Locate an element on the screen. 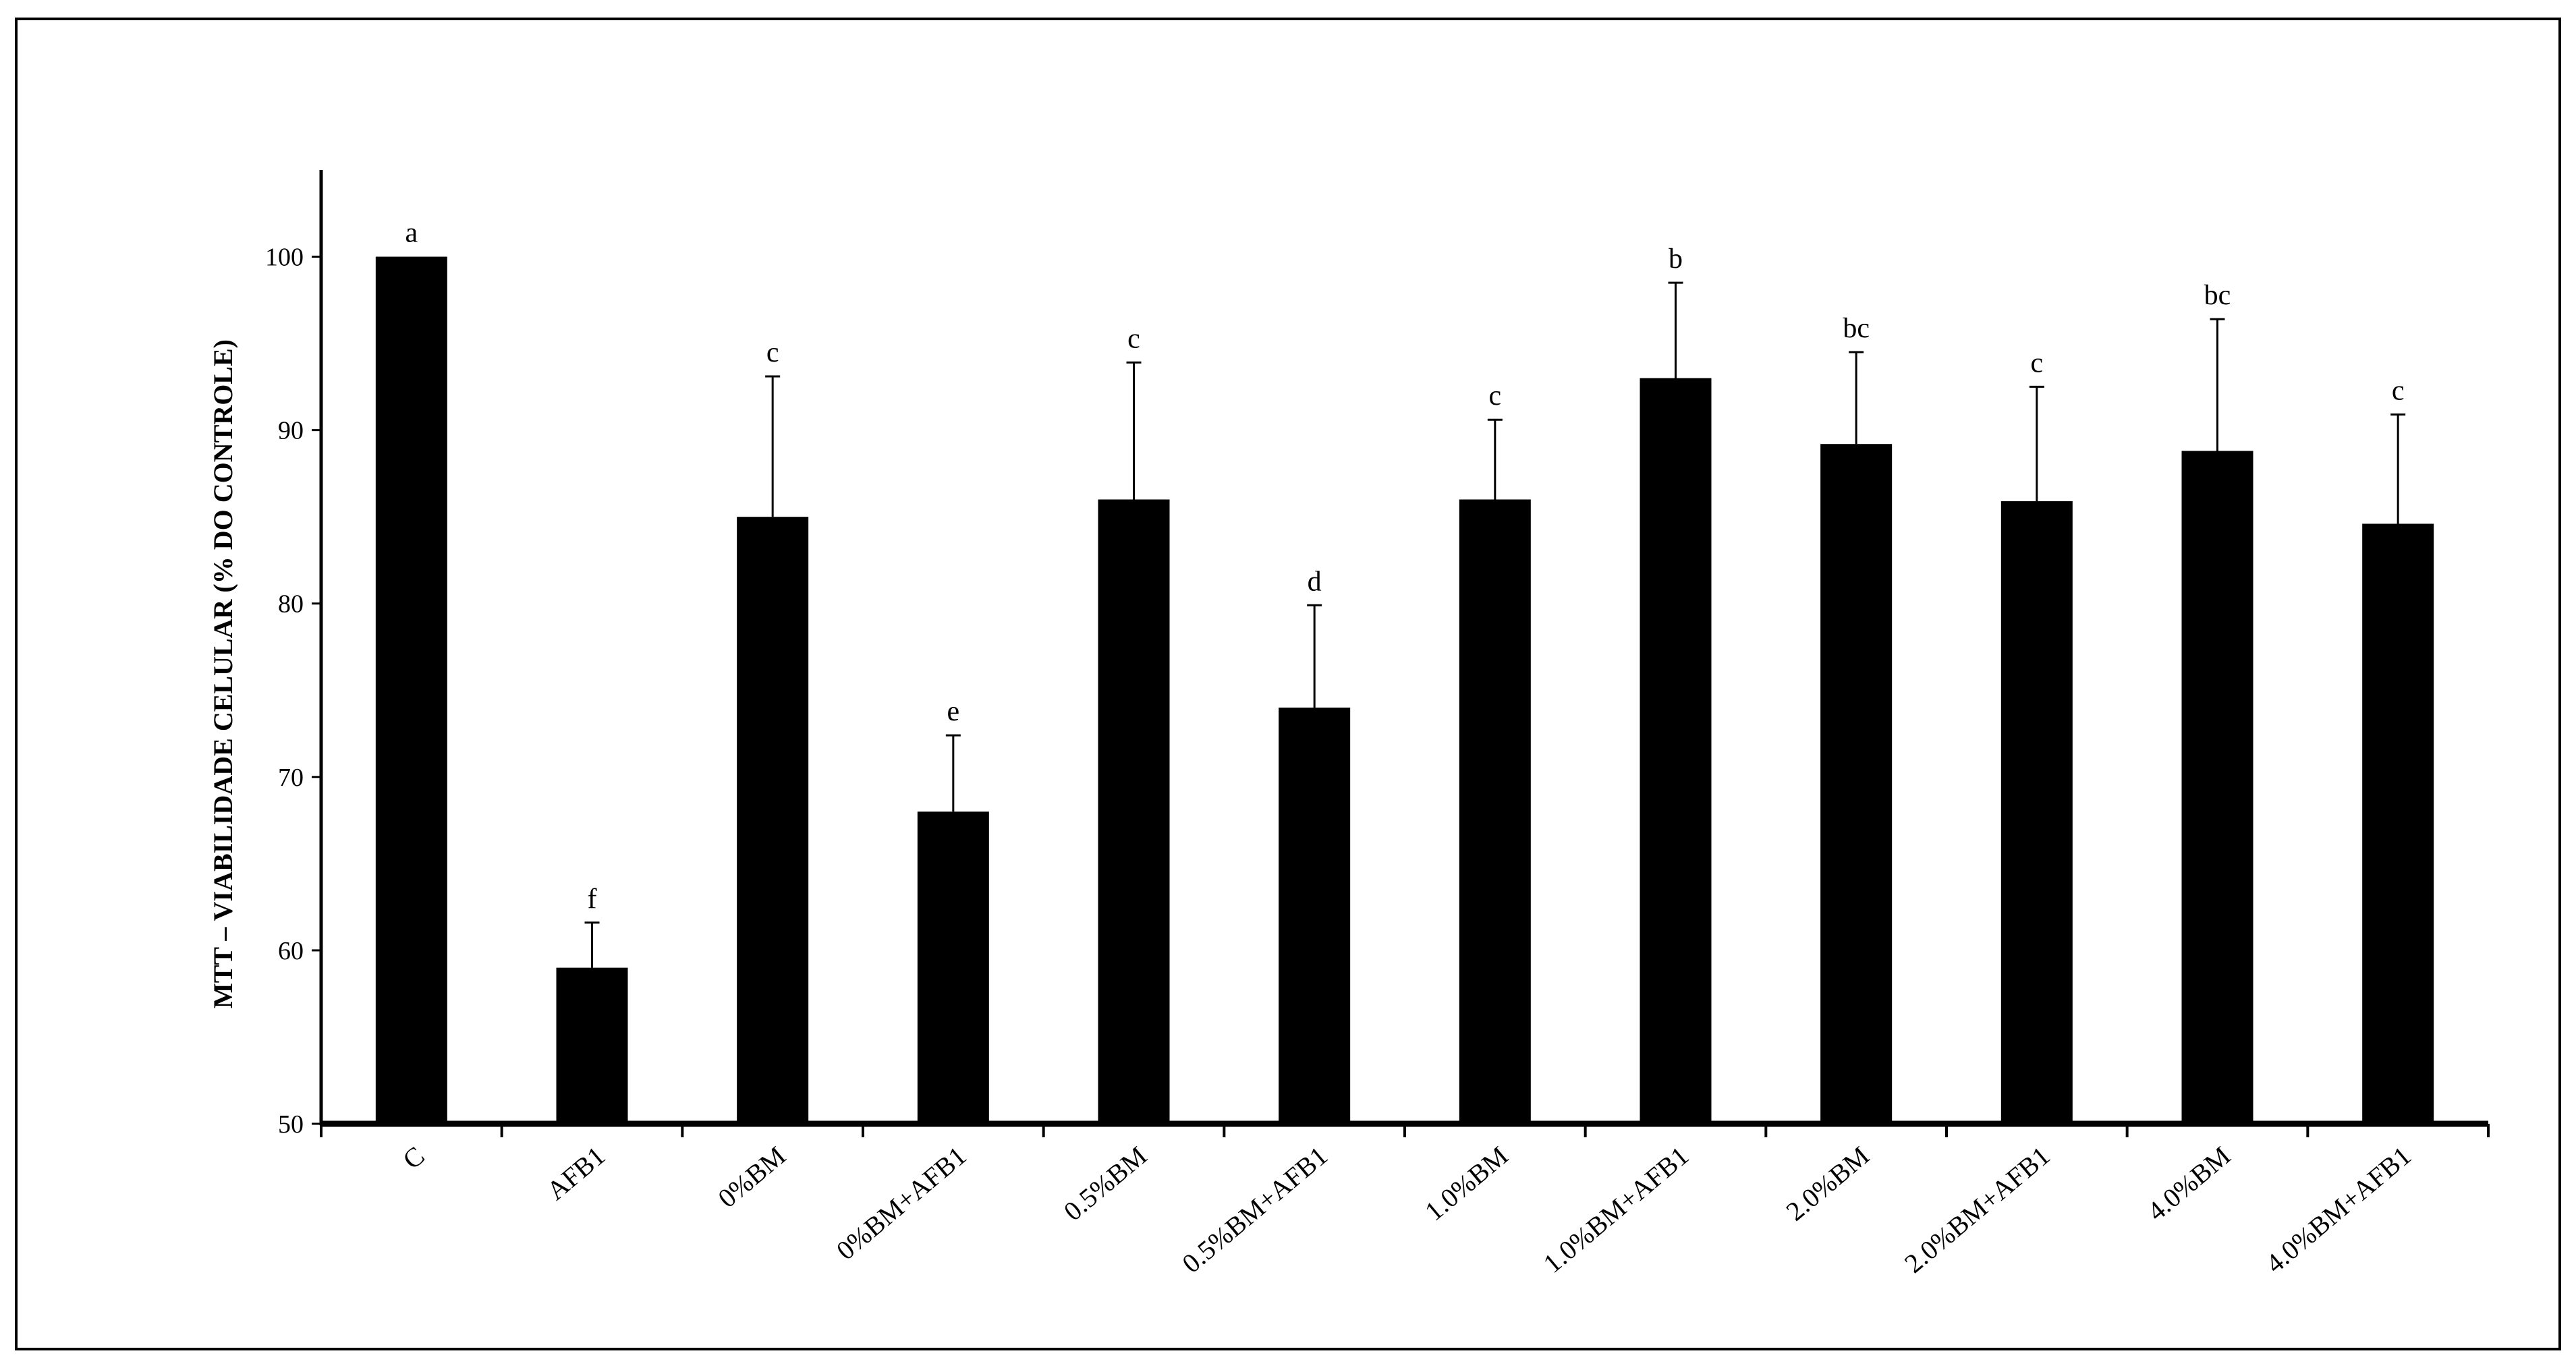 This screenshot has width=2576, height=1370. category-label-2: 0%BM is located at coordinates (751, 1177).